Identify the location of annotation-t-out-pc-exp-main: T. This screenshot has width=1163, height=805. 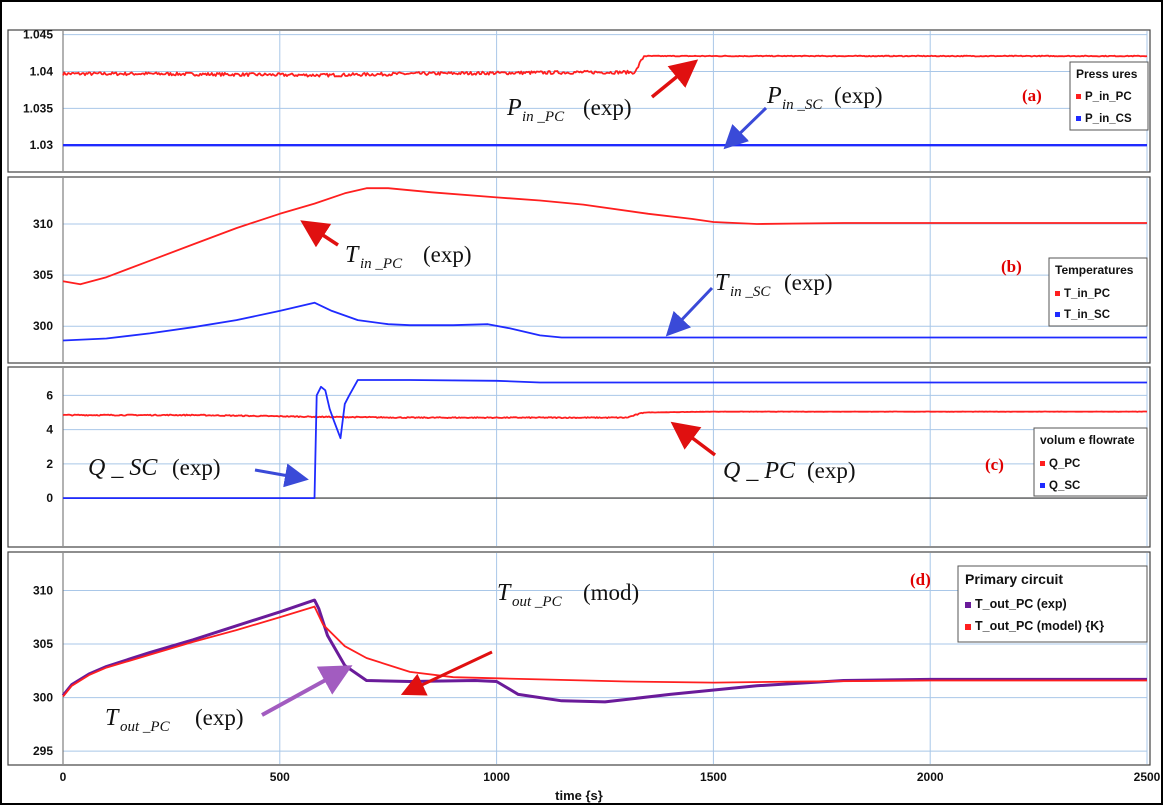
(112, 718).